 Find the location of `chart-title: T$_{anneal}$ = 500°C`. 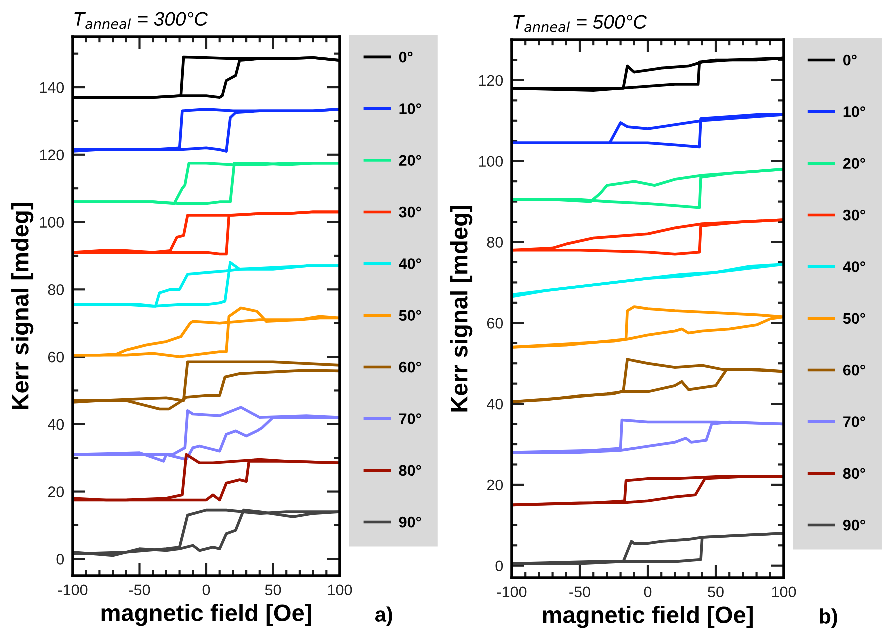

chart-title: T$_{anneal}$ = 500°C is located at coordinates (581, 23).